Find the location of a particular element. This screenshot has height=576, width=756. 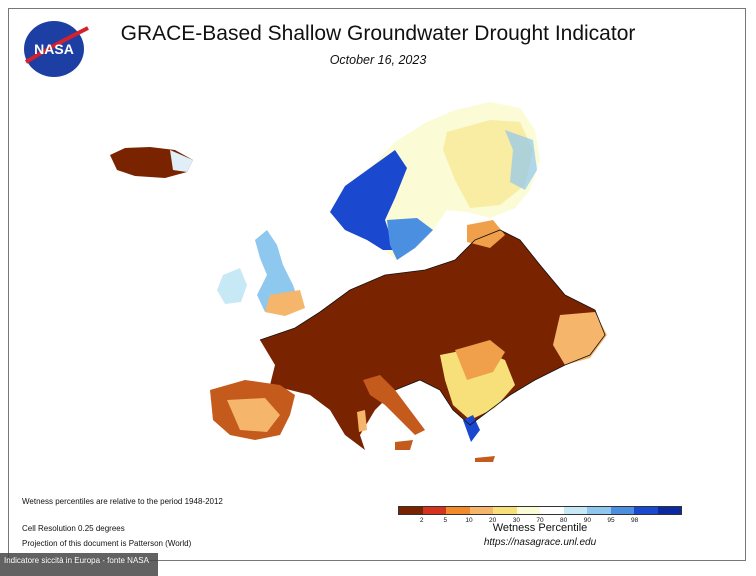

legend-tick-label: 90 is located at coordinates (587, 520).